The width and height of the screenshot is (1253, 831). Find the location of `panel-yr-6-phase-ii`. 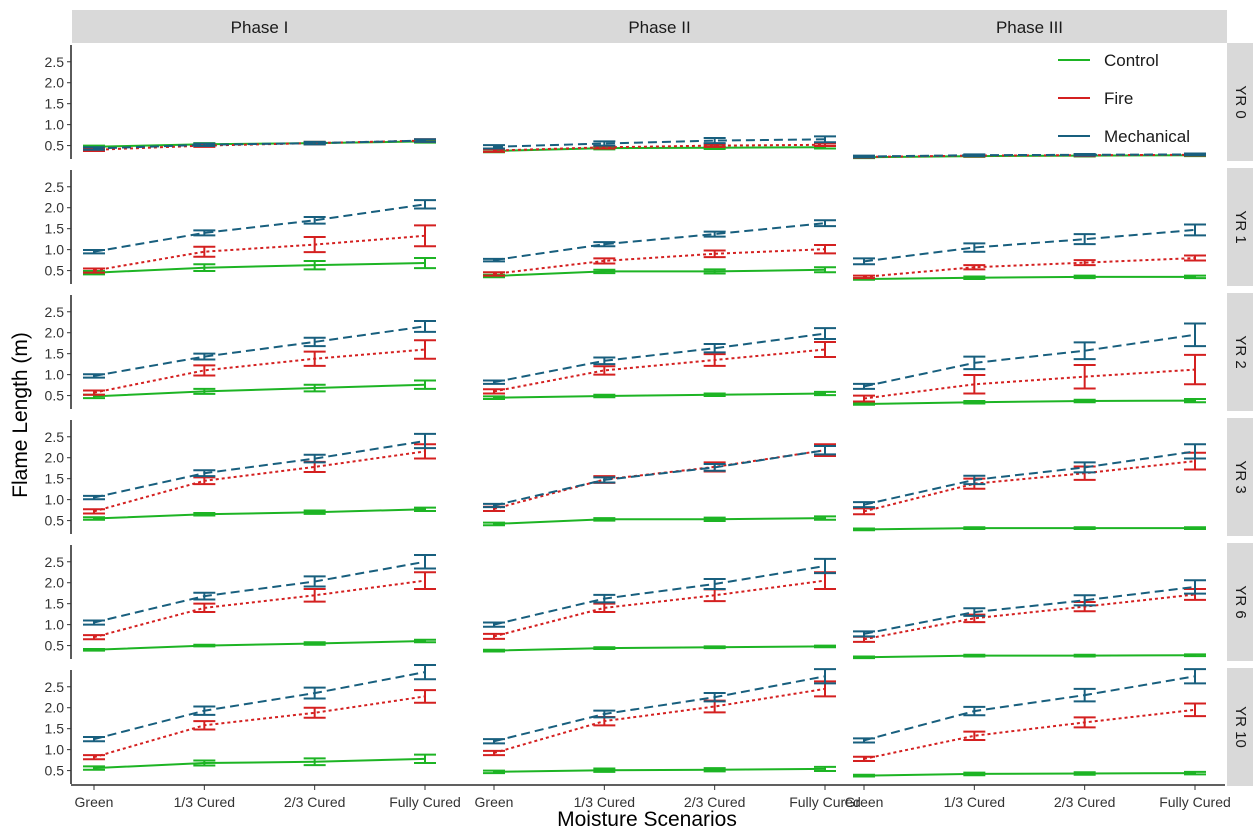

panel-yr-6-phase-ii is located at coordinates (659, 605).